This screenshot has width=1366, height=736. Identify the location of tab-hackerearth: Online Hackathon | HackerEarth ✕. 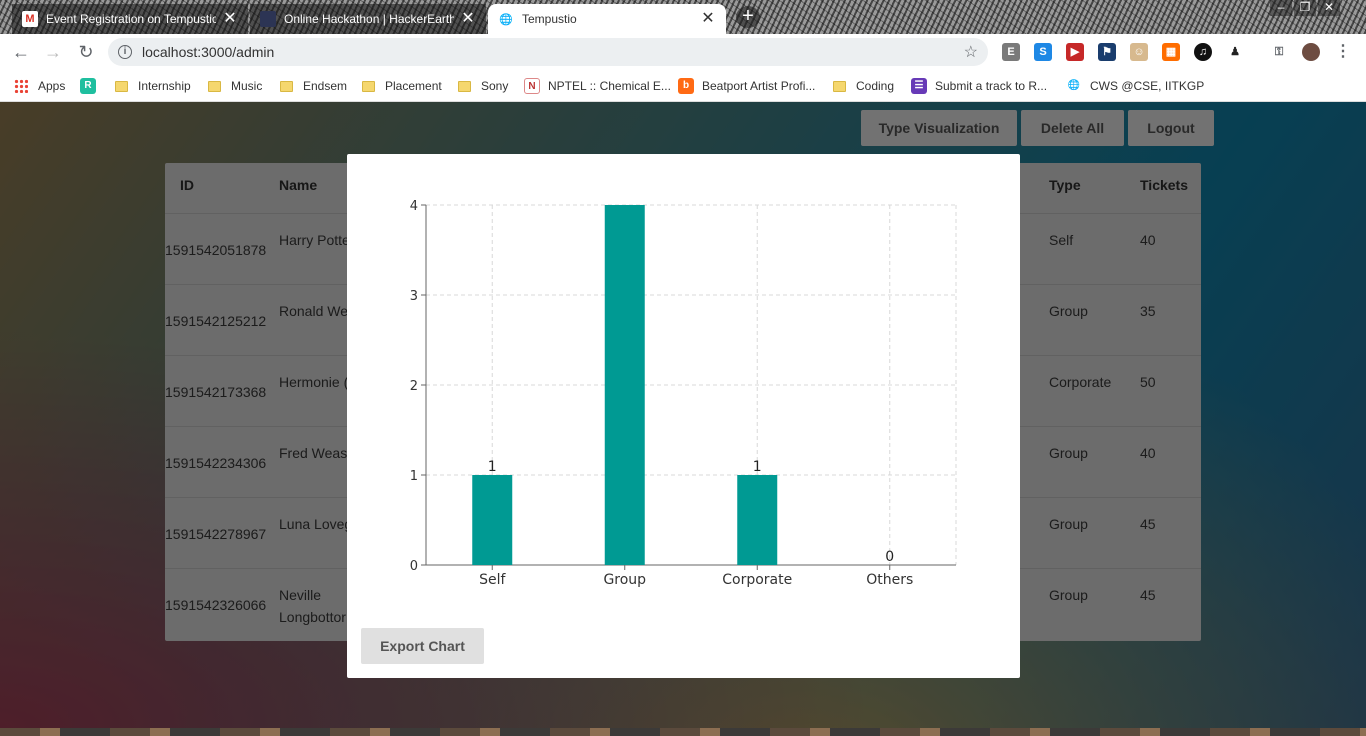
(368, 19).